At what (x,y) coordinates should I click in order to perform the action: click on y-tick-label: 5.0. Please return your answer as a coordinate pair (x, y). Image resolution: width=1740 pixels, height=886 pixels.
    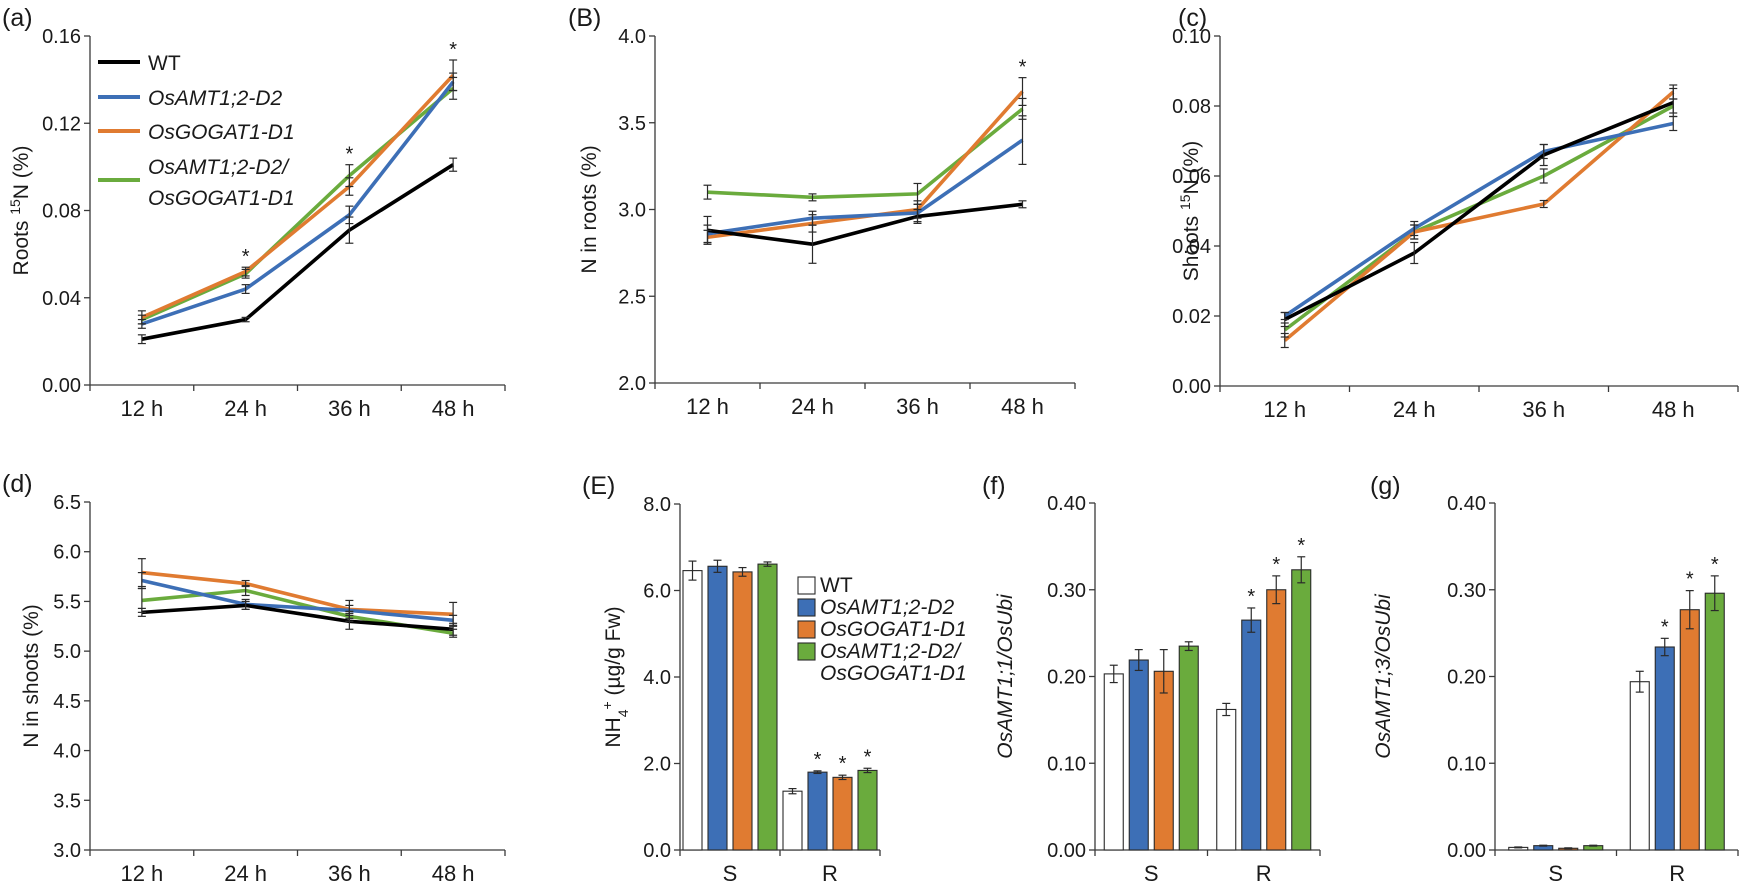
    Looking at the image, I should click on (67, 652).